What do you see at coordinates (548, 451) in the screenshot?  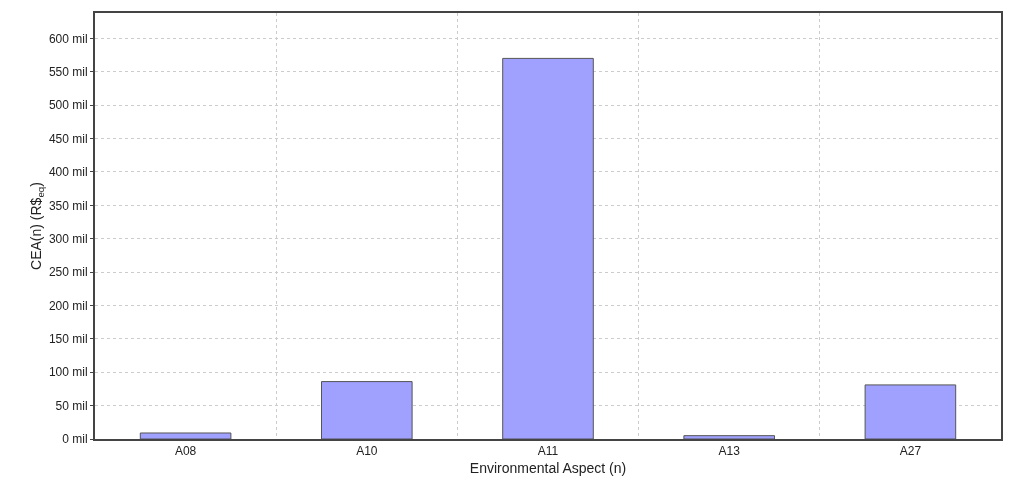 I see `x-tick-label: A11` at bounding box center [548, 451].